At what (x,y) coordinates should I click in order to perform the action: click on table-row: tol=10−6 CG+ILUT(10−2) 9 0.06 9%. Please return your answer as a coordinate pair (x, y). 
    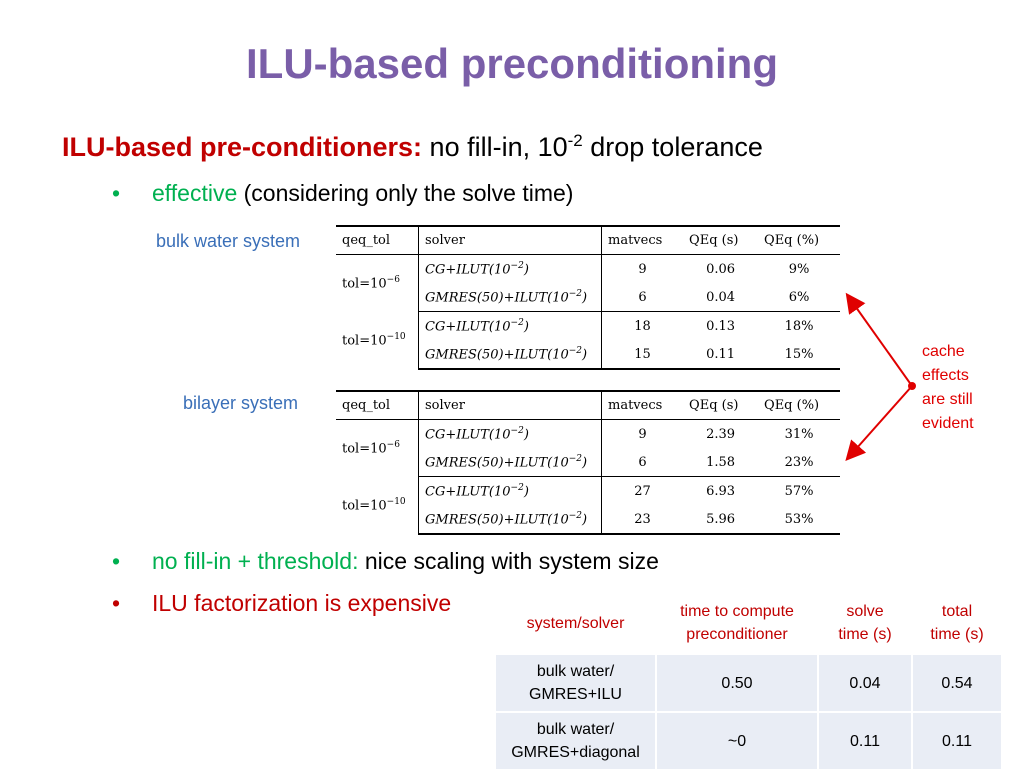
    Looking at the image, I should click on (588, 283).